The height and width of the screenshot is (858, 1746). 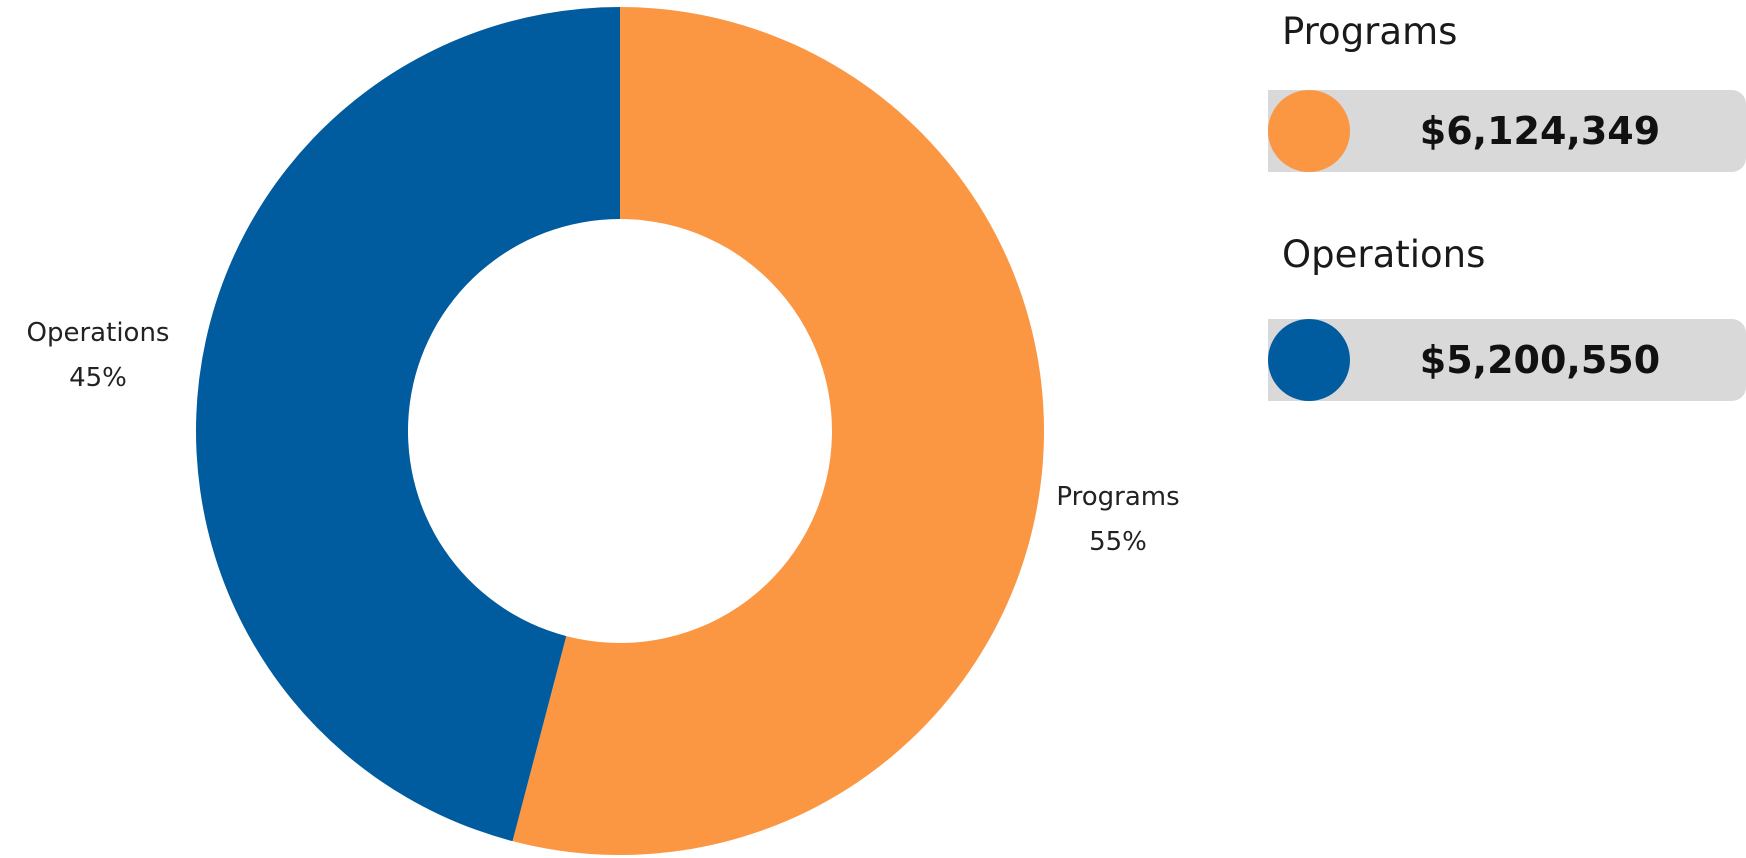 I want to click on operations-color-dot, so click(x=1309, y=360).